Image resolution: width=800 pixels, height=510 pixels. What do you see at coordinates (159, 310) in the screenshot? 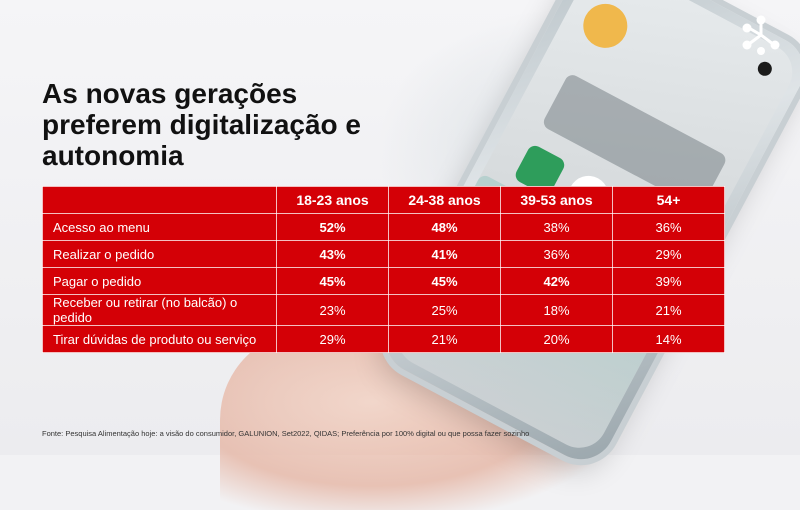
I see `row-label: Receber ou retirar (no balcão) o pedido` at bounding box center [159, 310].